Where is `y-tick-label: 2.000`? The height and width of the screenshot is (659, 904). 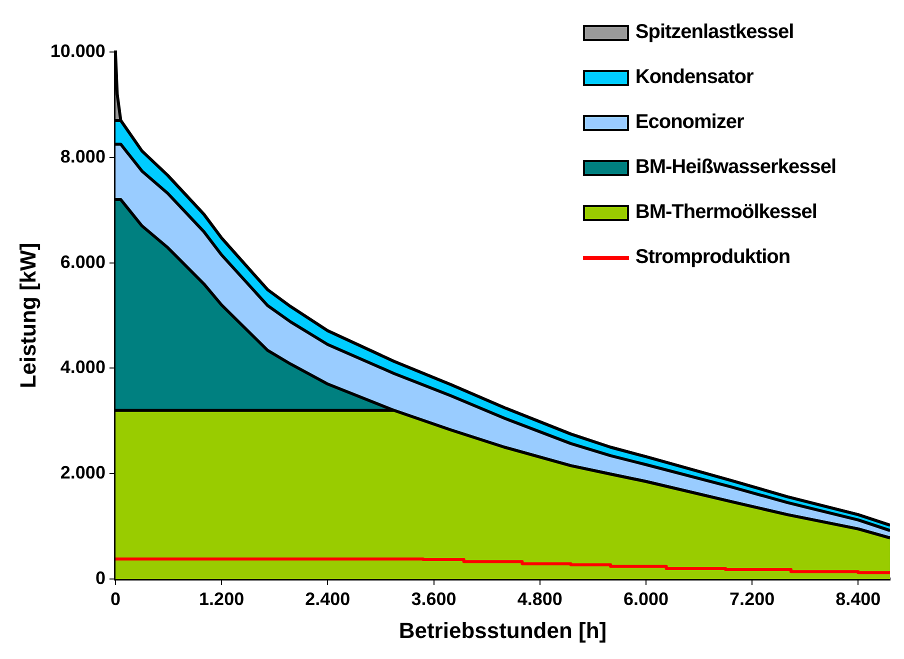 y-tick-label: 2.000 is located at coordinates (83, 472).